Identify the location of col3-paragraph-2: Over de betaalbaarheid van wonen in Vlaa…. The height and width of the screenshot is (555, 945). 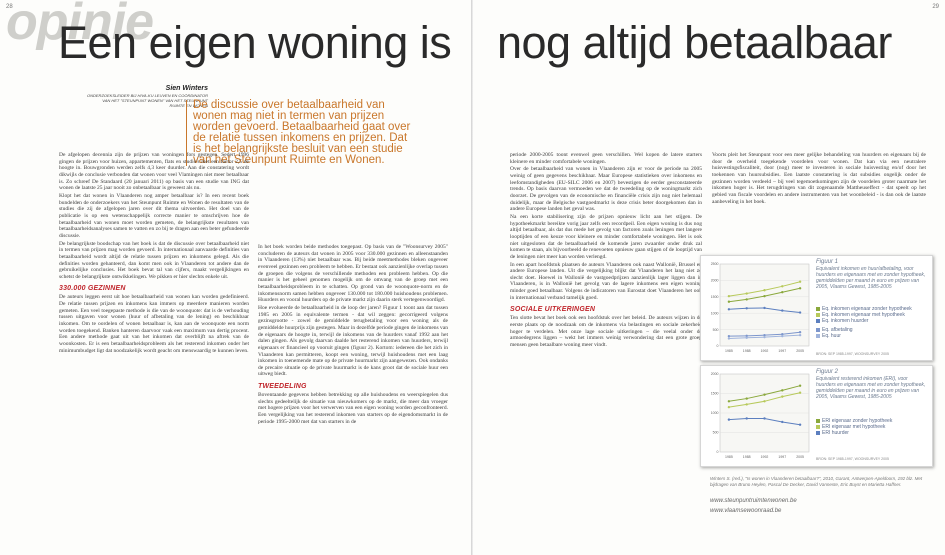
(606, 189).